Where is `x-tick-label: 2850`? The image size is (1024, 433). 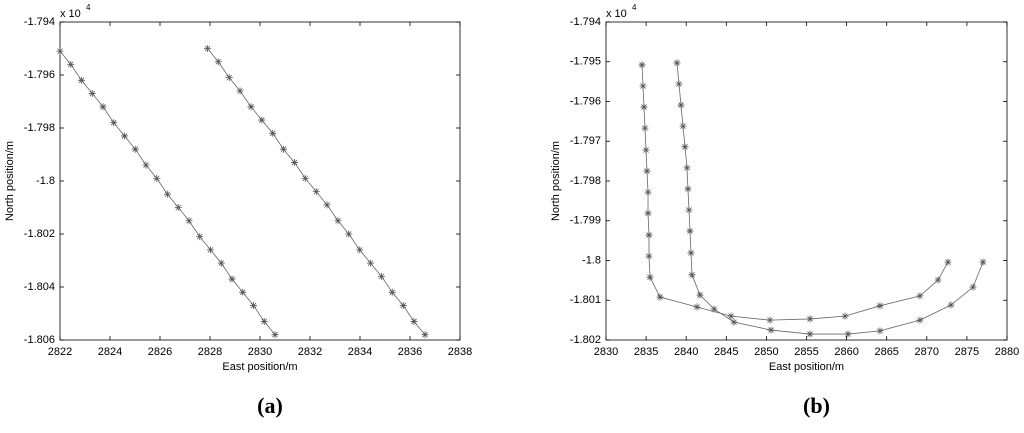
x-tick-label: 2850 is located at coordinates (766, 352).